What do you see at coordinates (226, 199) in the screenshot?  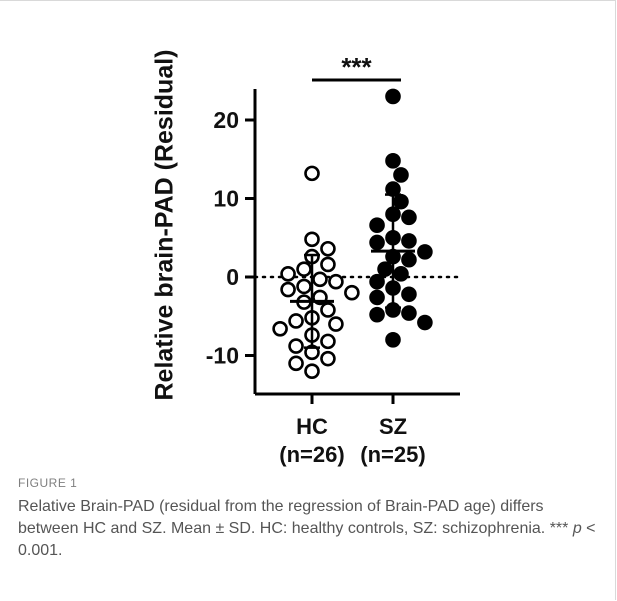 I see `y-tick-label: 10` at bounding box center [226, 199].